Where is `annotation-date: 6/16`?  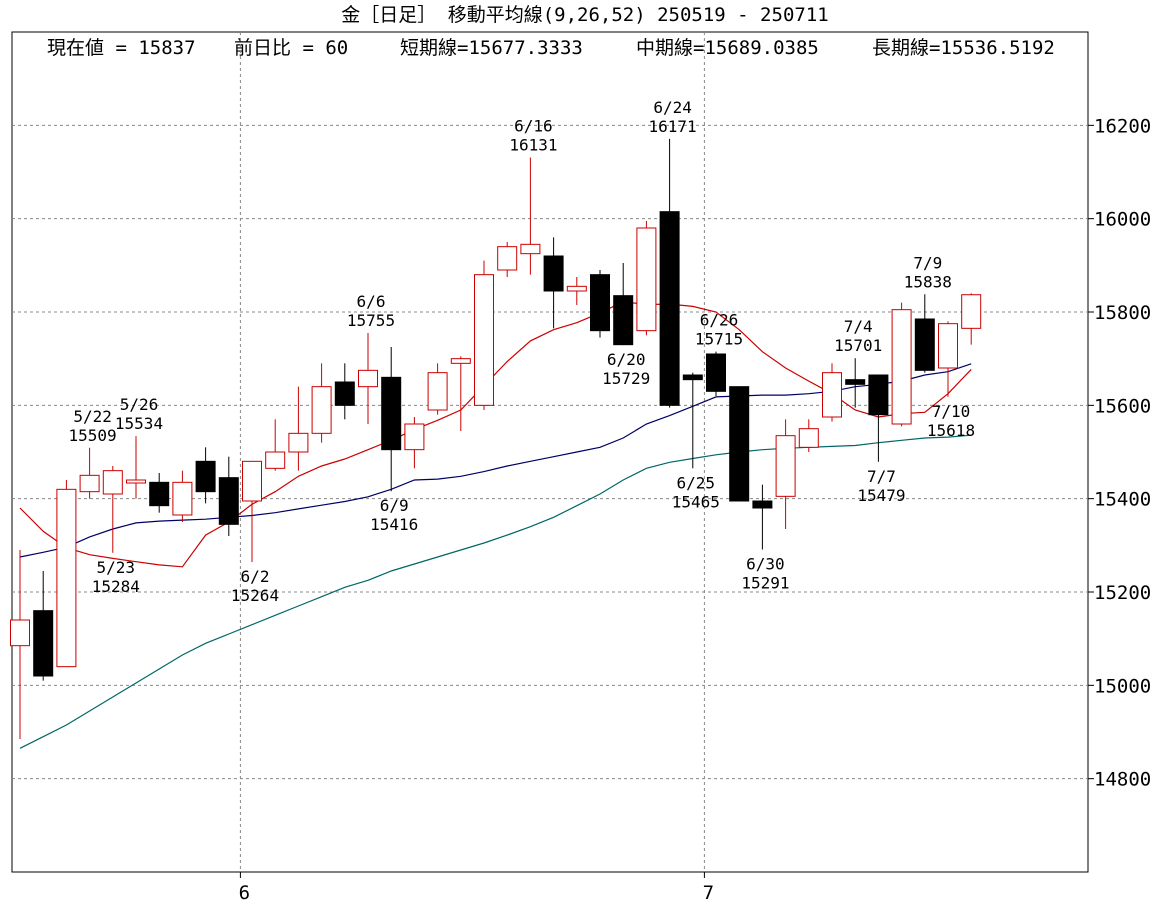 annotation-date: 6/16 is located at coordinates (533, 126).